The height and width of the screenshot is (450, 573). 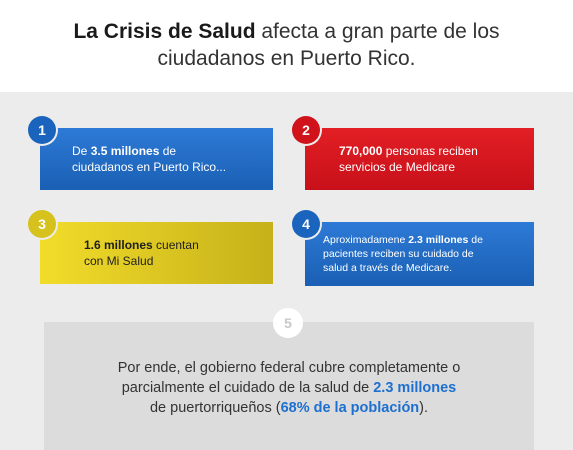 What do you see at coordinates (361, 151) in the screenshot?
I see `stat-card-2-value: 770,000` at bounding box center [361, 151].